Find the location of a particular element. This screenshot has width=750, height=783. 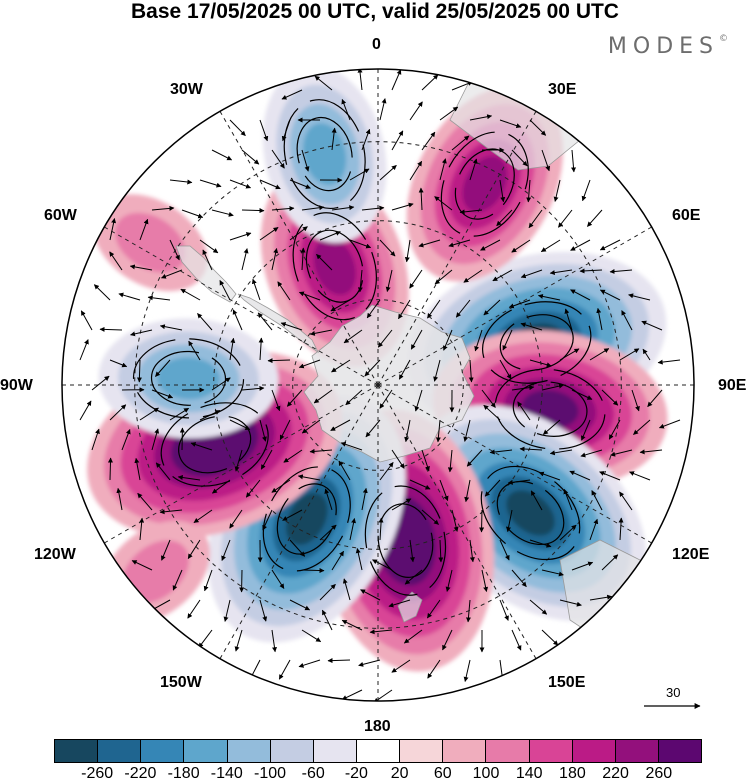

lon-label-150w: 150W is located at coordinates (181, 682).